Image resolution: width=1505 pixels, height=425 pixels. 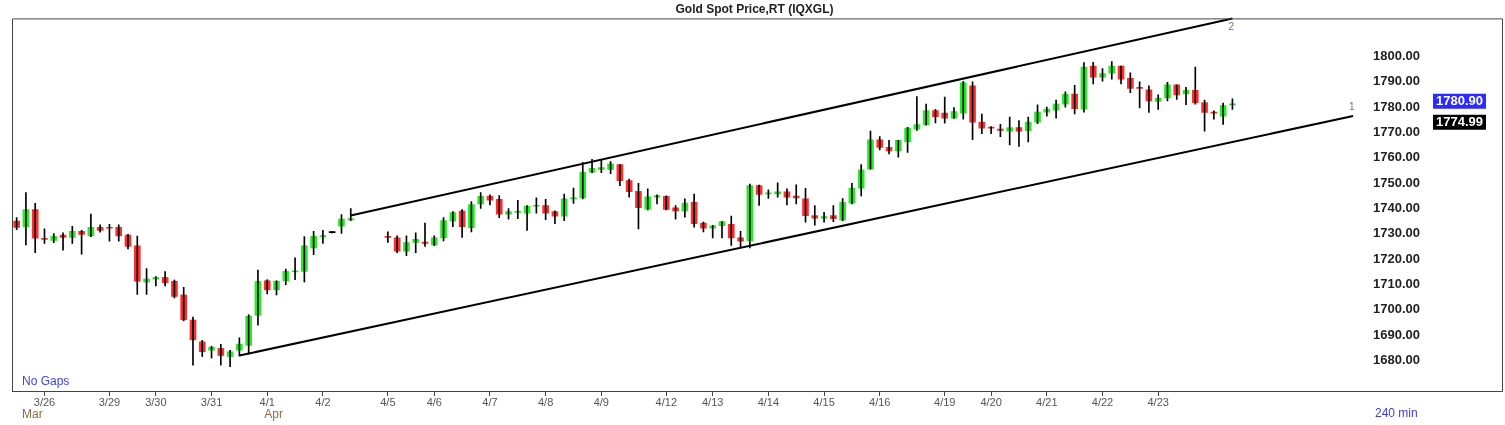 I want to click on x-tick-label: 4/20, so click(x=991, y=401).